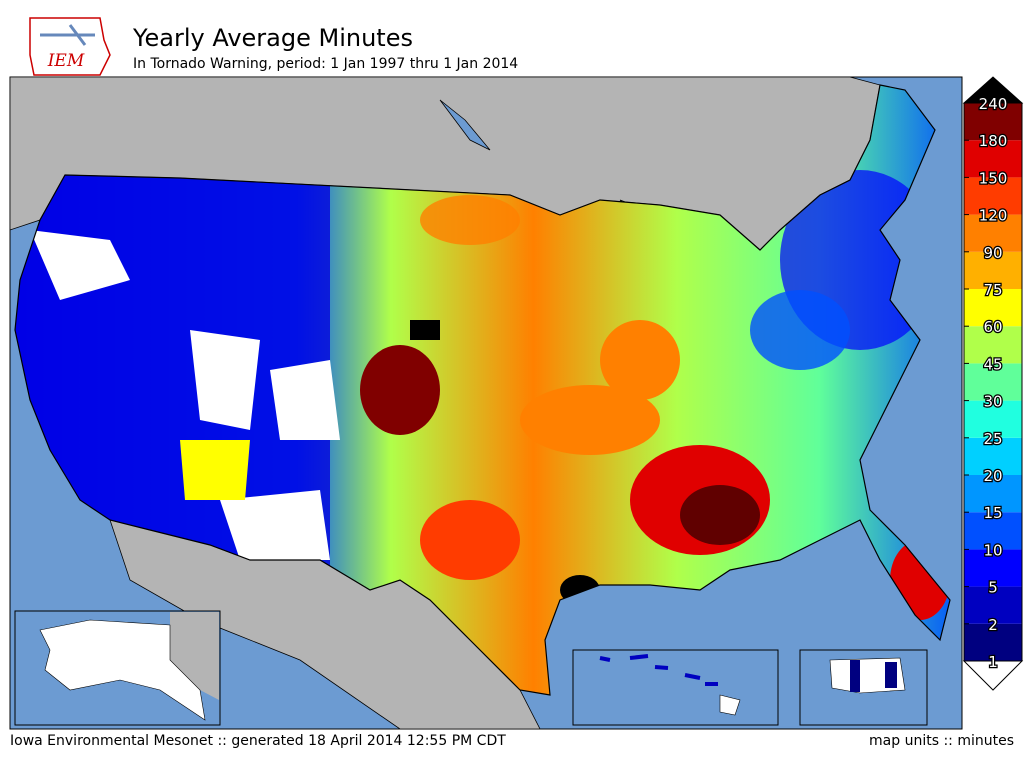 Image resolution: width=1024 pixels, height=768 pixels. I want to click on colorbar-label: 5, so click(993, 588).